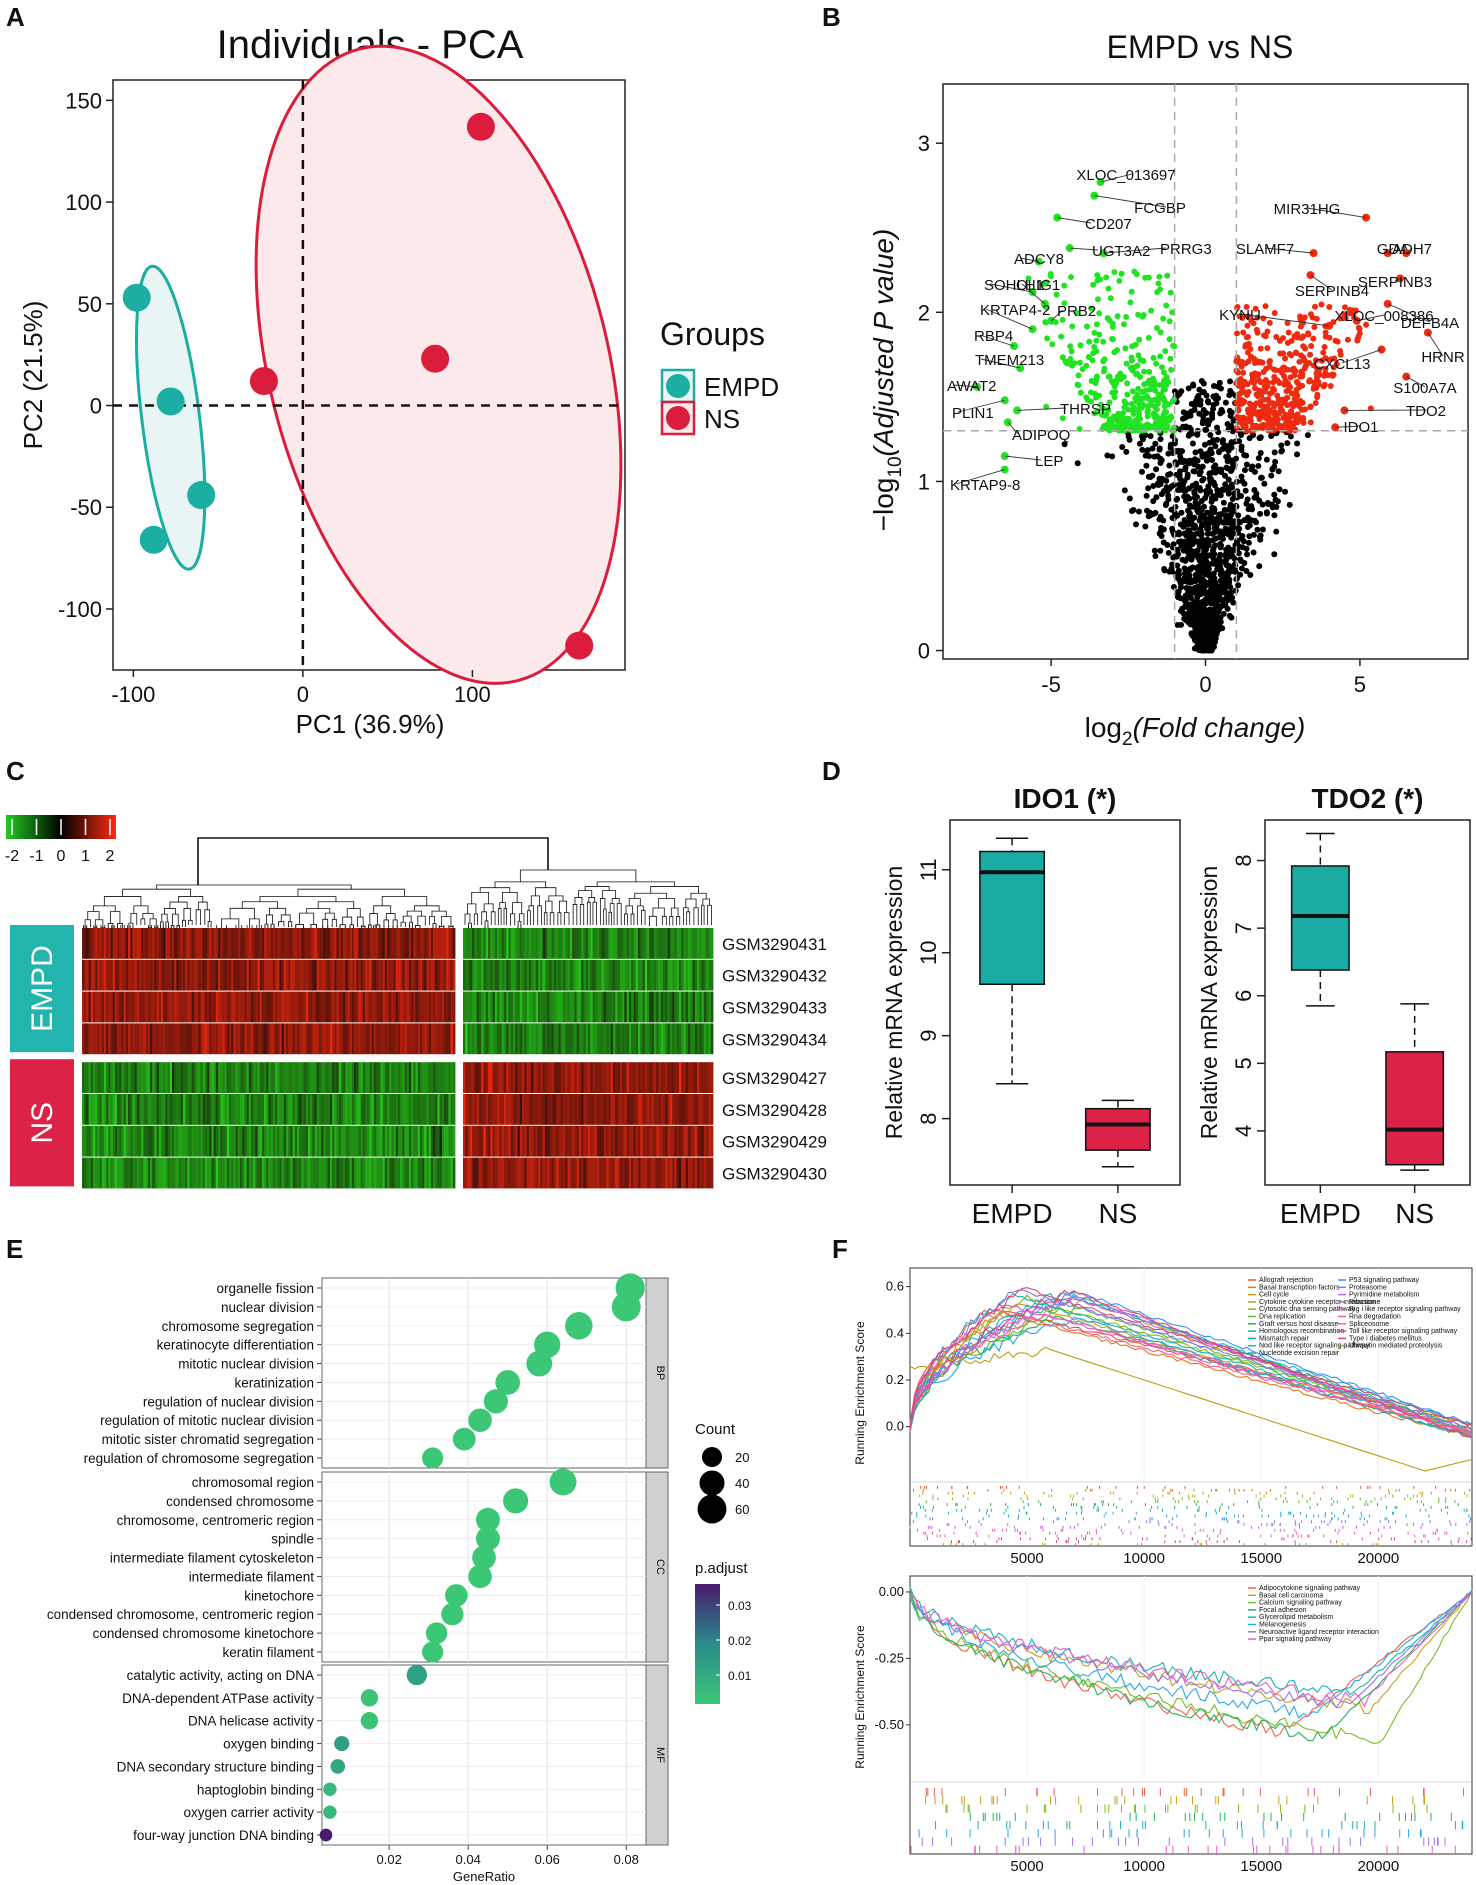 The image size is (1476, 1885). What do you see at coordinates (85, 856) in the screenshot?
I see `heatmap-key-tick-label: 1` at bounding box center [85, 856].